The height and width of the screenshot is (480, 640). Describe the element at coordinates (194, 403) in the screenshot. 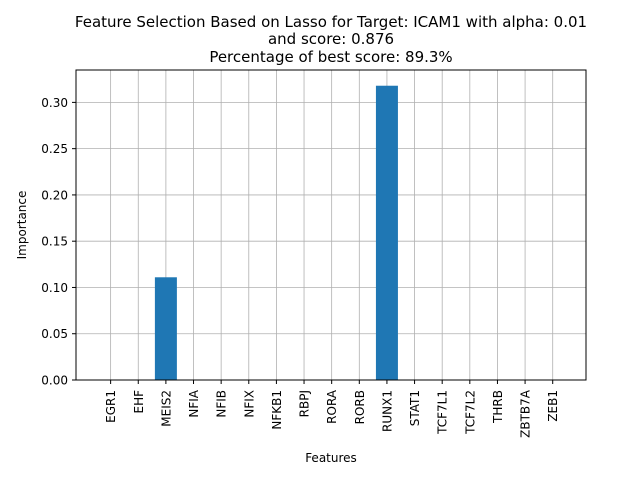

I see `x-tick-label: NFIA` at that location.